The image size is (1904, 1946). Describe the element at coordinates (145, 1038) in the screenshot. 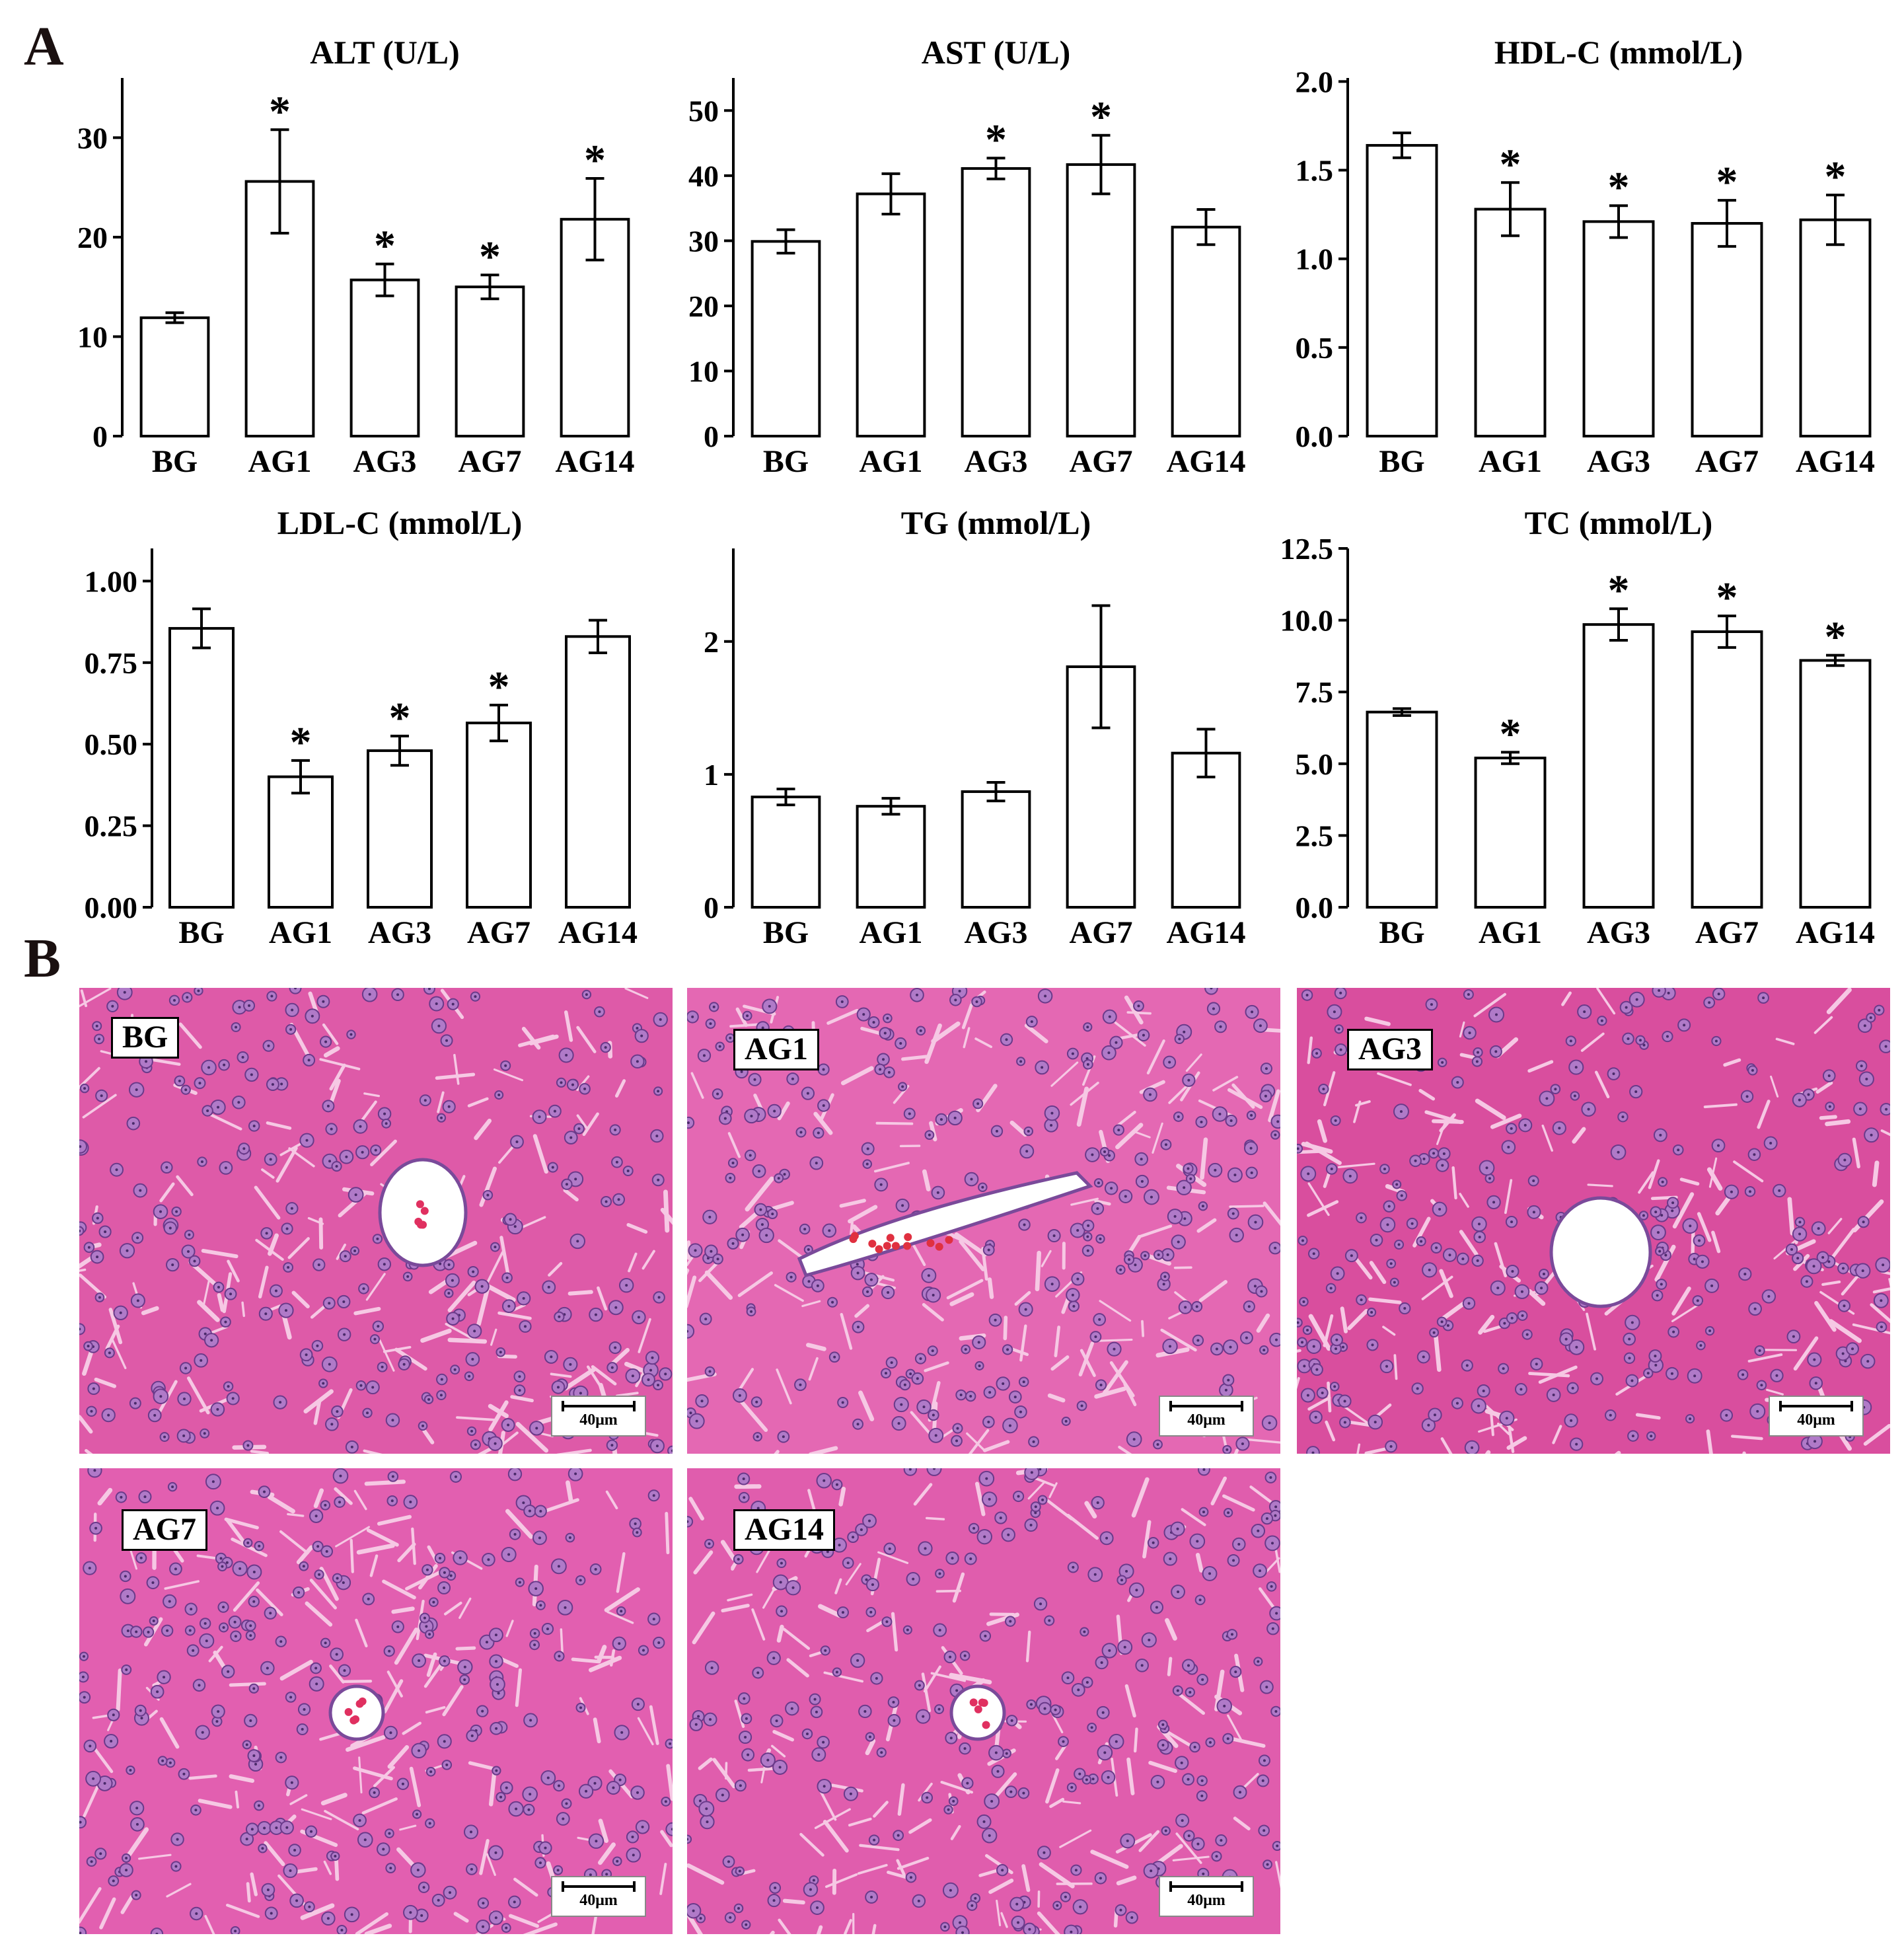

I see `histology-label: BG` at that location.